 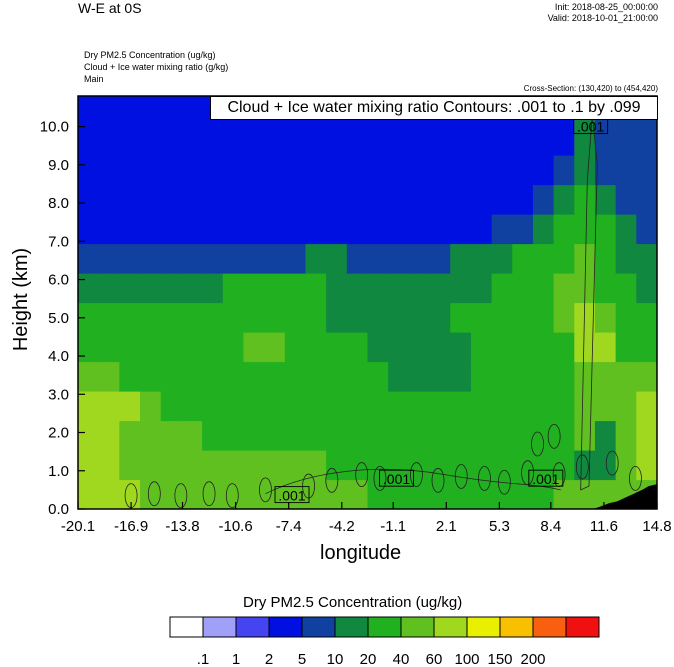 What do you see at coordinates (499, 526) in the screenshot?
I see `x-tick-label: 5.3` at bounding box center [499, 526].